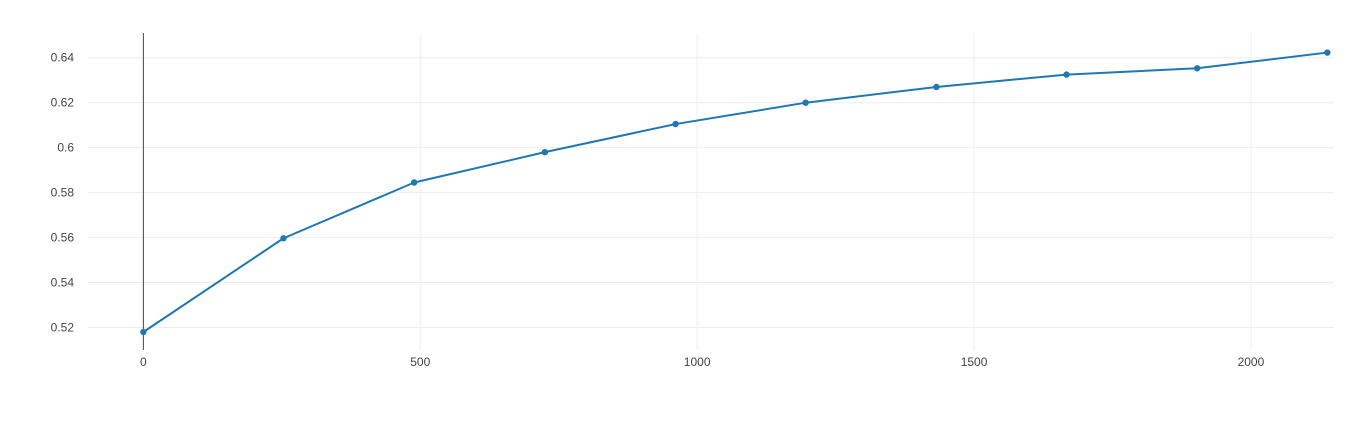 The width and height of the screenshot is (1366, 434). I want to click on y-tick-label: 0.52, so click(63, 328).